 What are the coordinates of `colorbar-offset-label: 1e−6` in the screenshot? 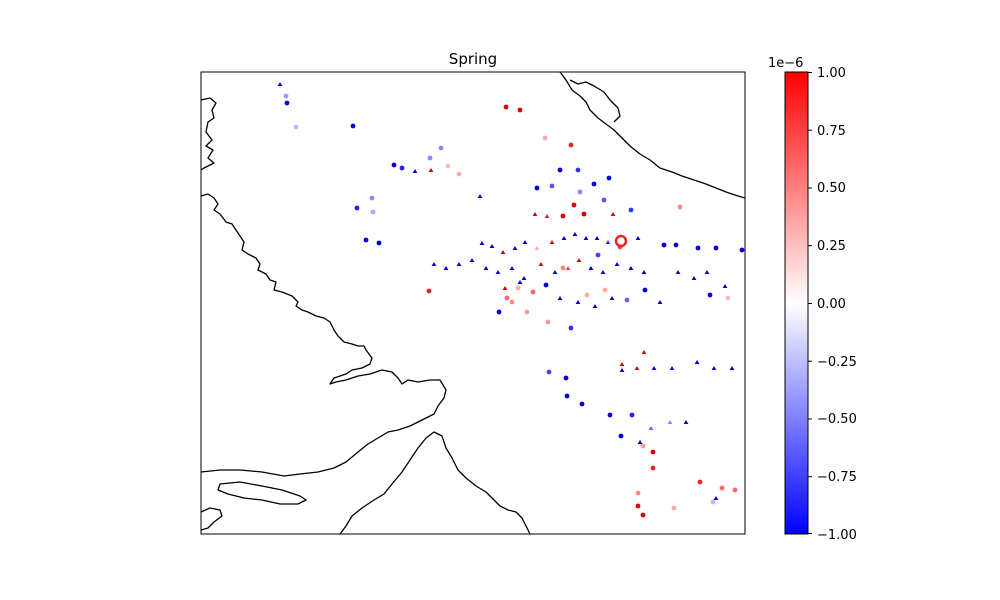 It's located at (785, 63).